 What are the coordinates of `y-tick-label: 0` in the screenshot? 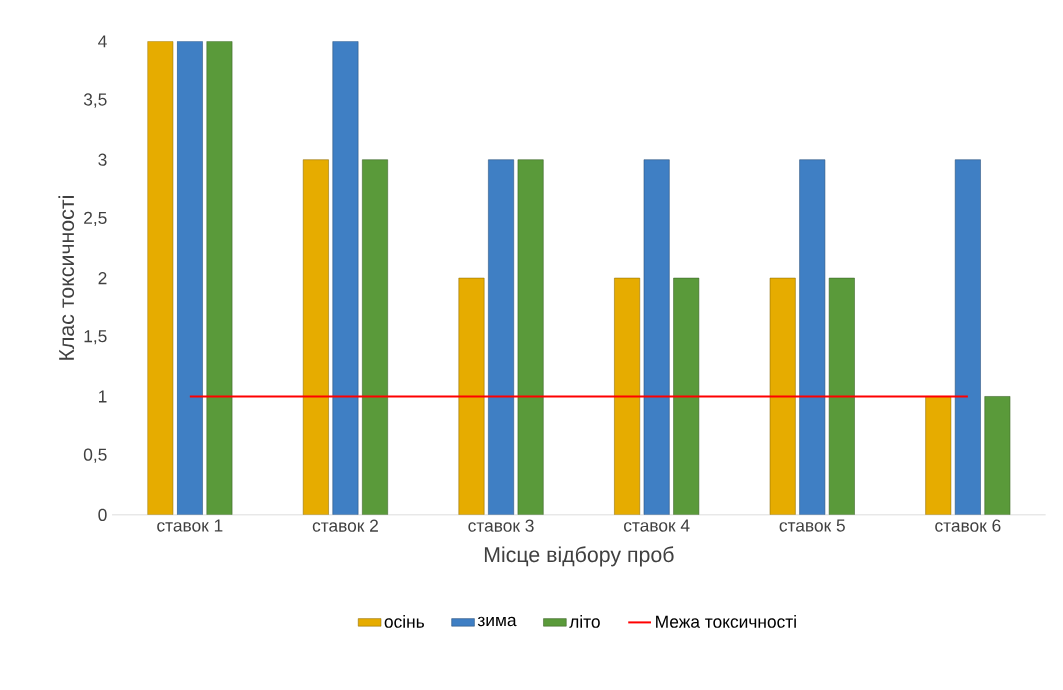 It's located at (102, 515).